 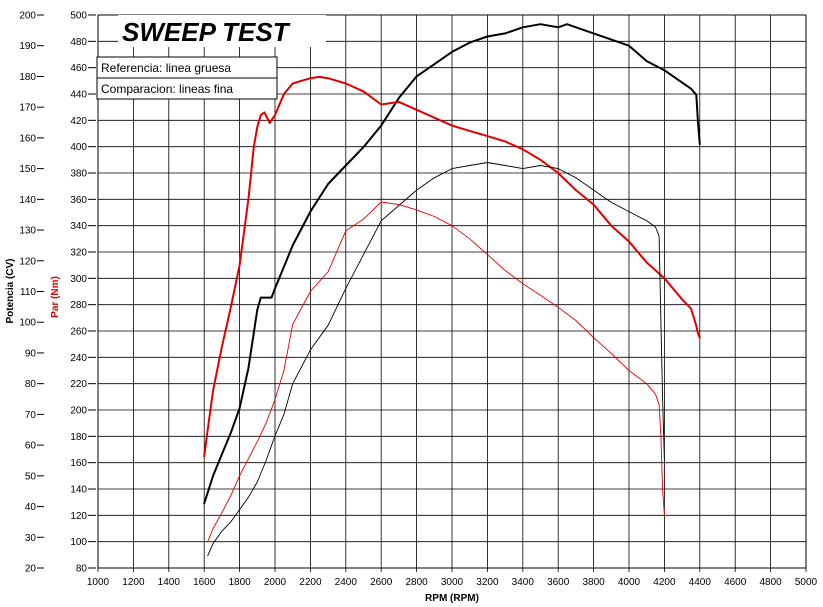 I want to click on torque-tick-label: 160, so click(x=78, y=463).